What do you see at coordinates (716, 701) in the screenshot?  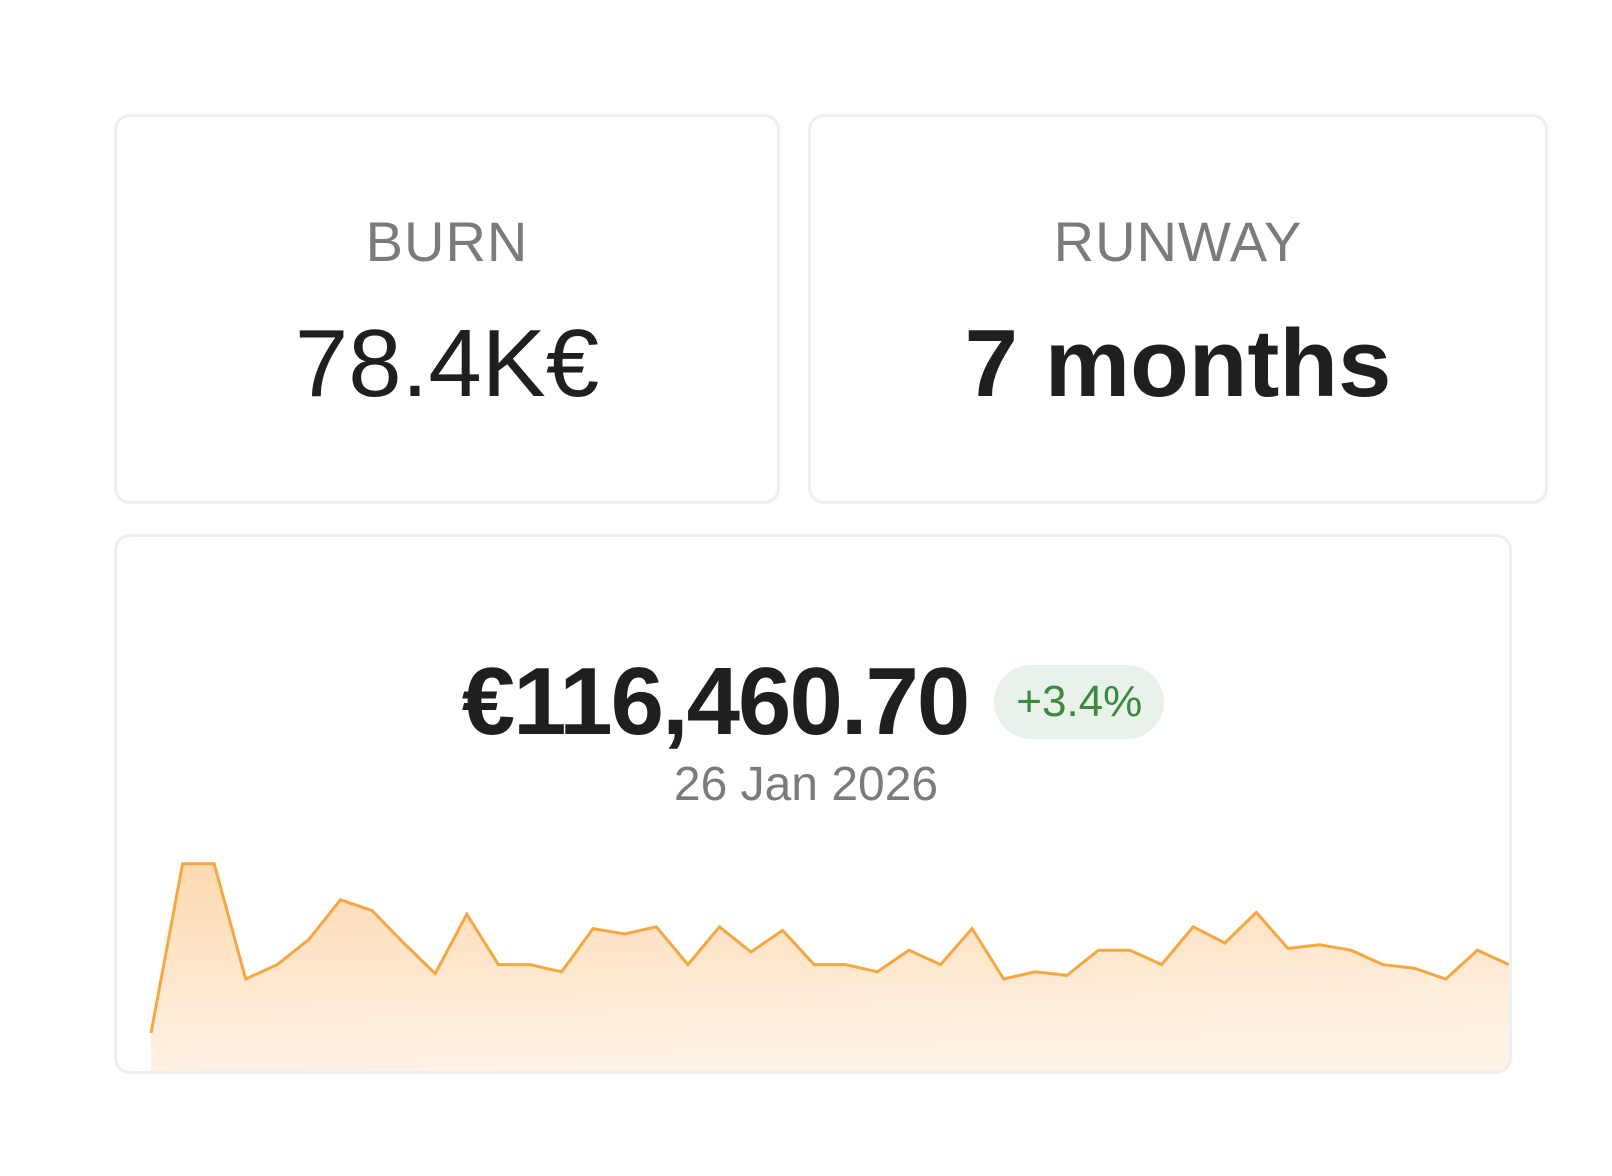 I see `balance-amount: €116,460.70` at bounding box center [716, 701].